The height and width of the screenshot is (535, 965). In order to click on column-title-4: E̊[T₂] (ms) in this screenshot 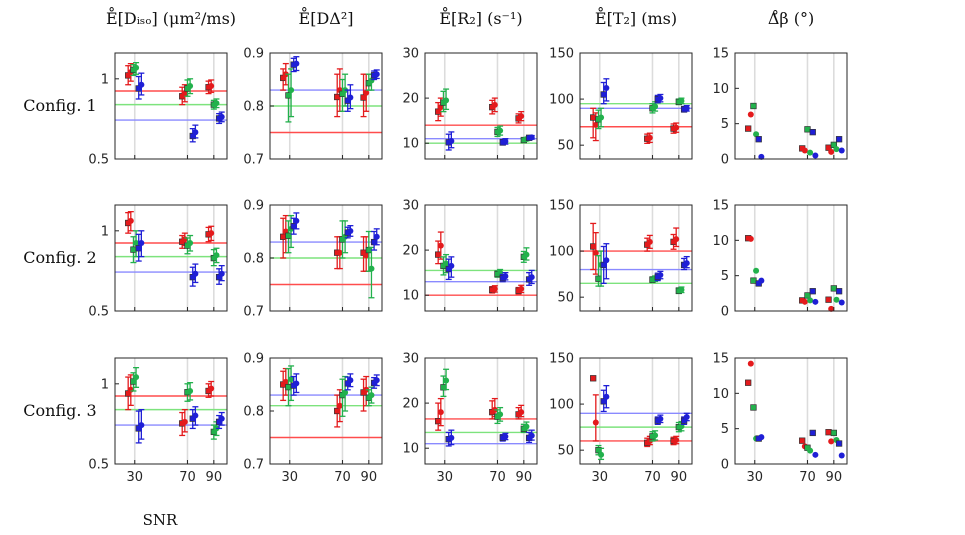, I will do `click(636, 17)`.